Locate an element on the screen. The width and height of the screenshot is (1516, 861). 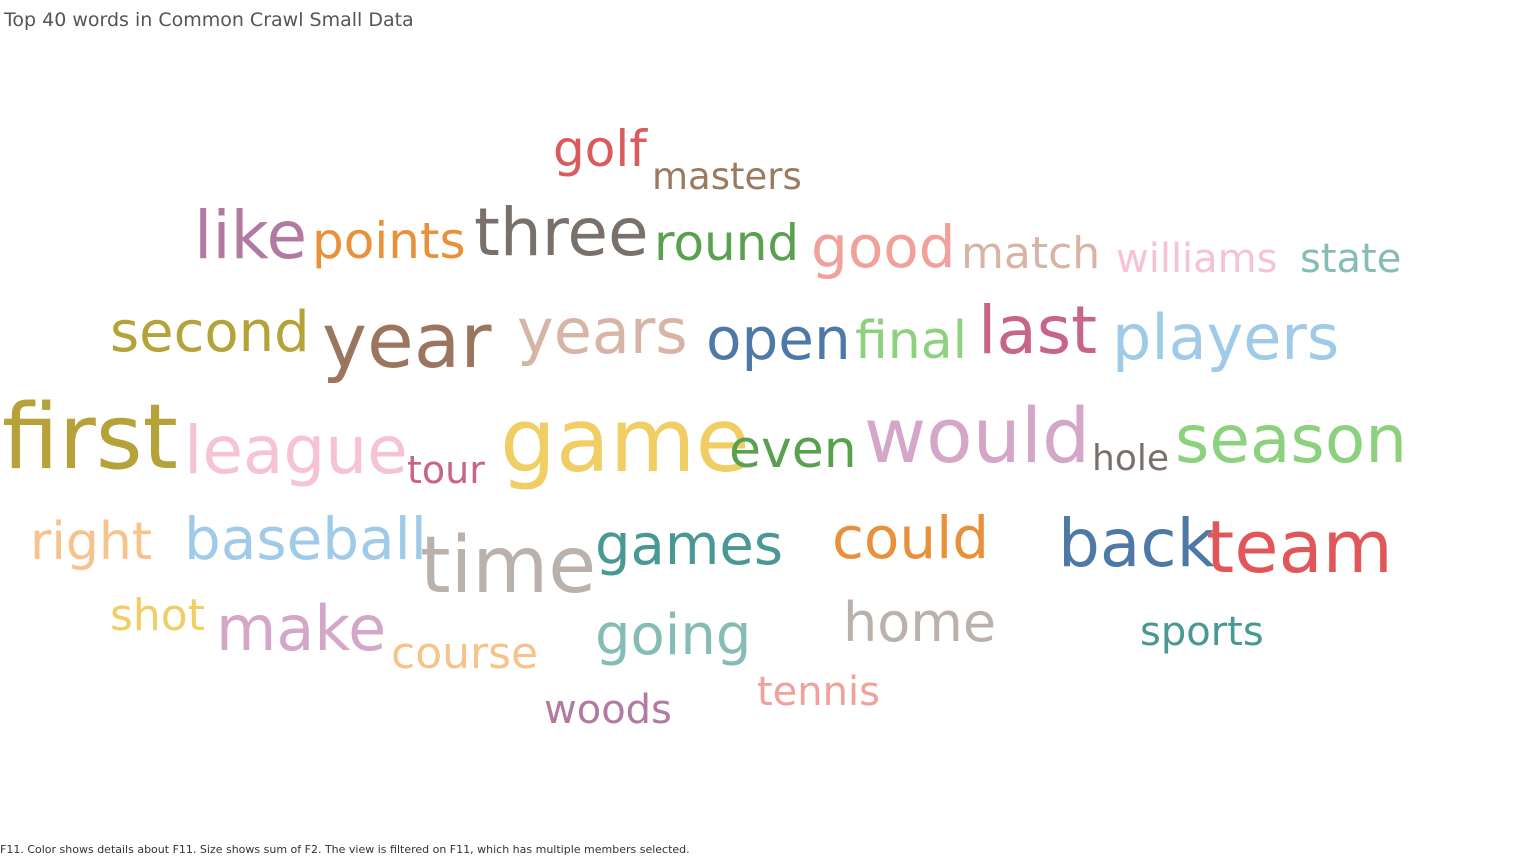
word-good: good is located at coordinates (883, 247).